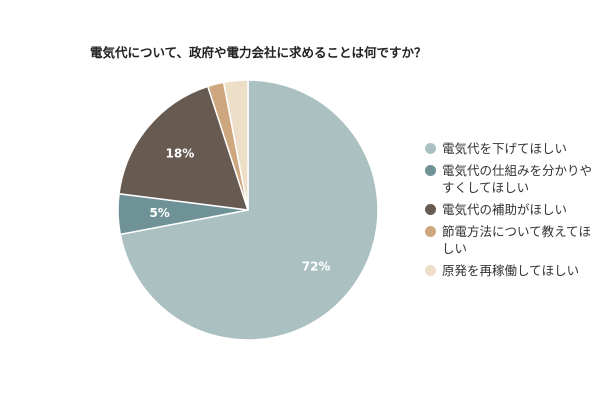 This screenshot has height=400, width=600. I want to click on legend-item-2: 電気代の補助がほしい, so click(512, 209).